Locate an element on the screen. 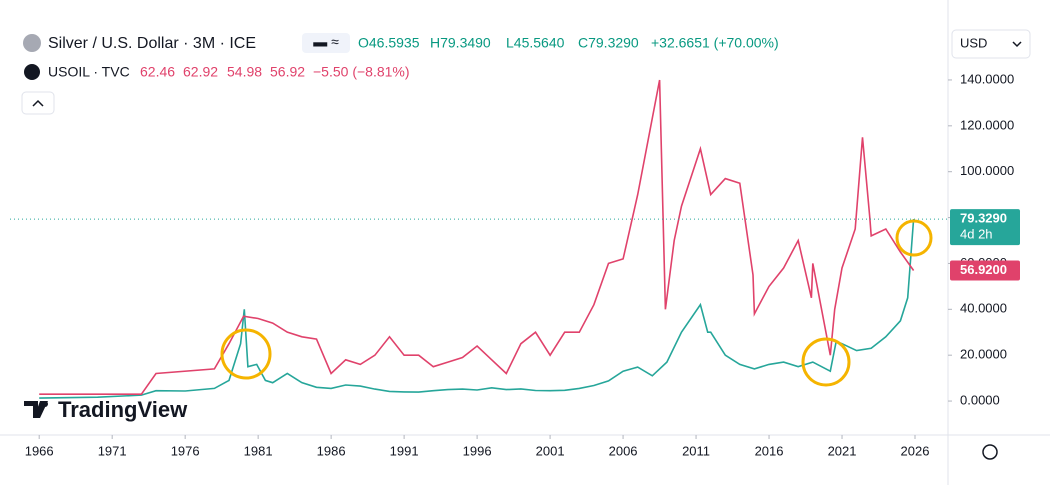 This screenshot has height=485, width=1050. symbol-icon is located at coordinates (32, 43).